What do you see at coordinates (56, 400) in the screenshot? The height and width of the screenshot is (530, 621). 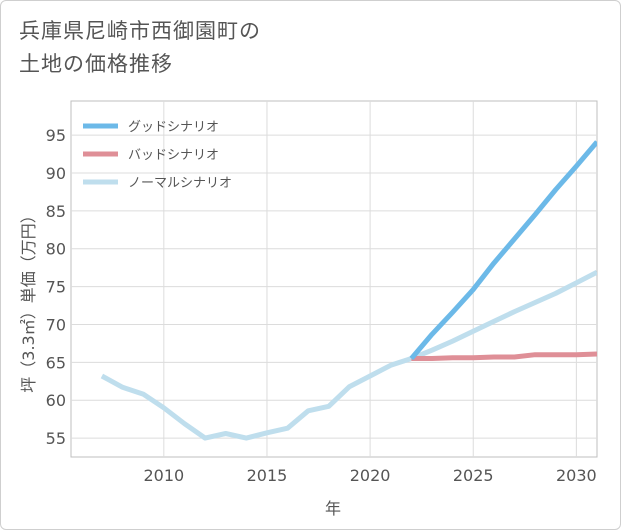 I see `y-tick-label: 60` at bounding box center [56, 400].